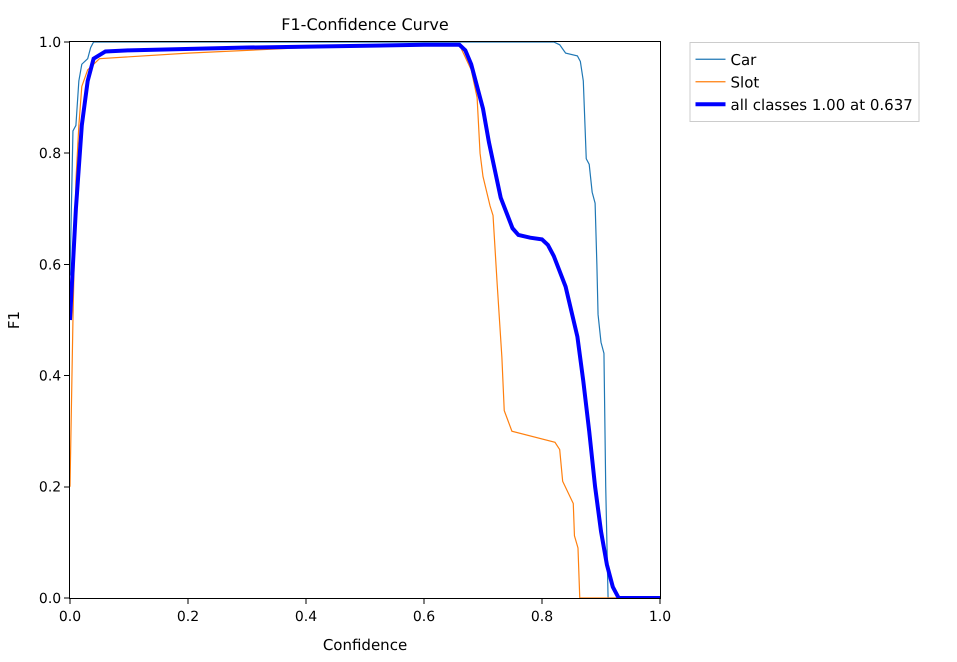 The width and height of the screenshot is (957, 662). Describe the element at coordinates (50, 154) in the screenshot. I see `y-tick-label: 0.8` at that location.